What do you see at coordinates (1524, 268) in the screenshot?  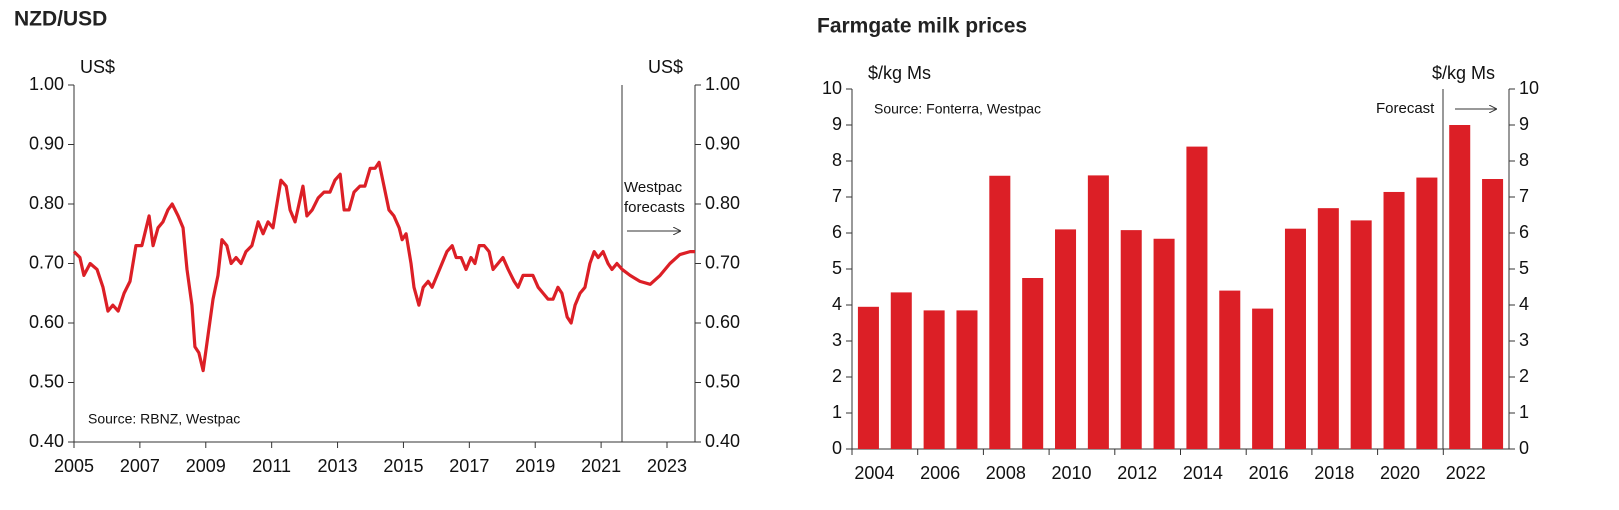 I see `y2-tick-label: 5` at bounding box center [1524, 268].